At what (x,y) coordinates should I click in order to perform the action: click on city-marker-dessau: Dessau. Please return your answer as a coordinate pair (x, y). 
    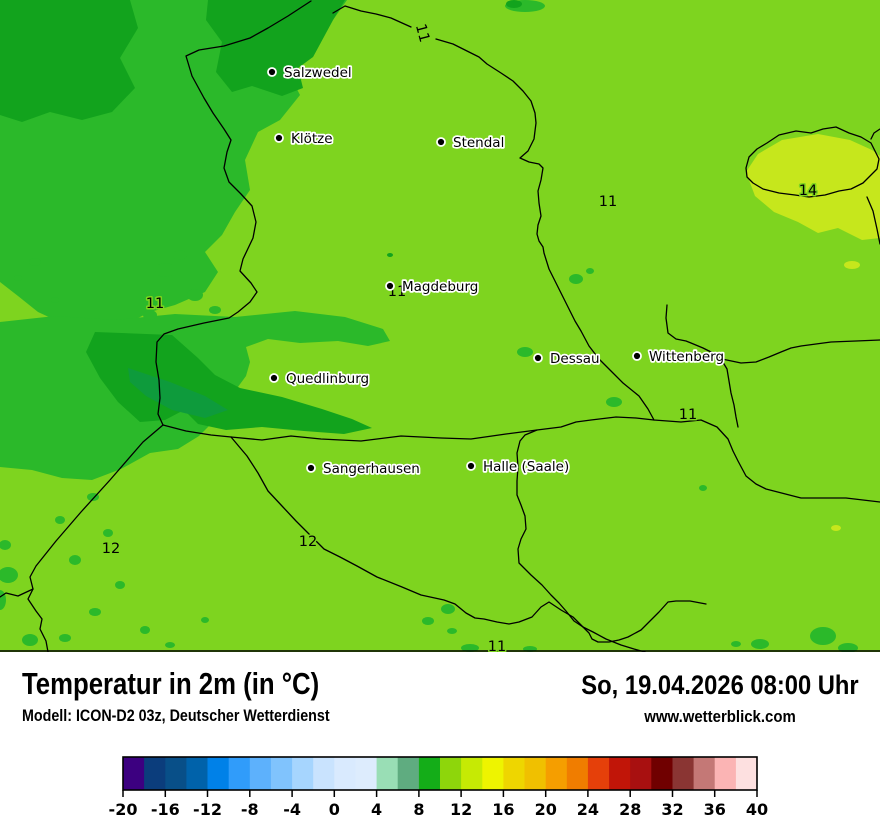
    Looking at the image, I should click on (567, 359).